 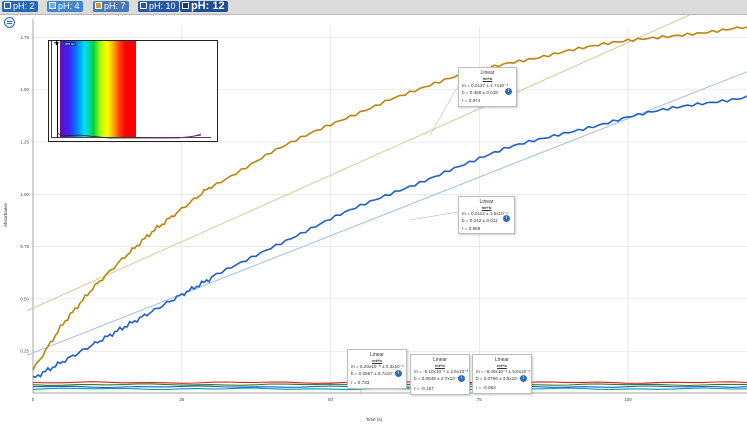 What do you see at coordinates (471, 228) in the screenshot?
I see `fit-correlation: r = 0.989` at bounding box center [471, 228].